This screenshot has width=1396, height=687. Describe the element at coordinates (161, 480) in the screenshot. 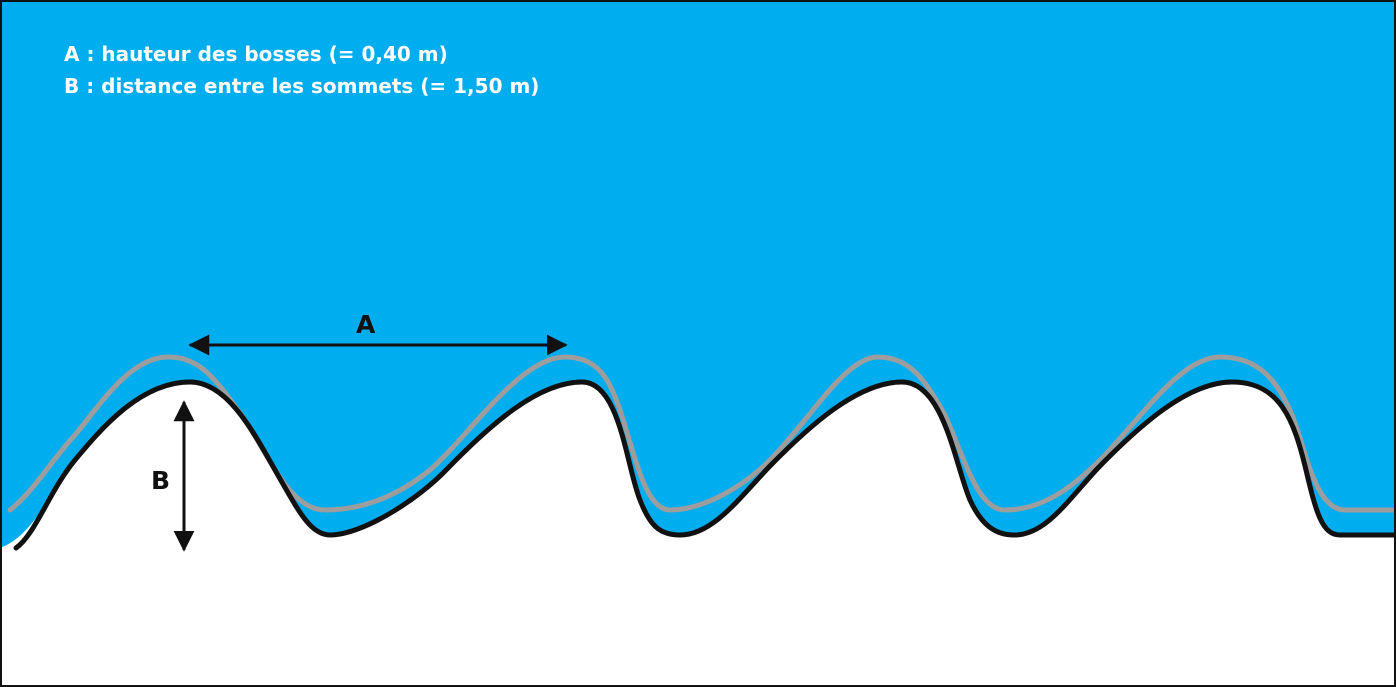

I see `label-b: B` at that location.